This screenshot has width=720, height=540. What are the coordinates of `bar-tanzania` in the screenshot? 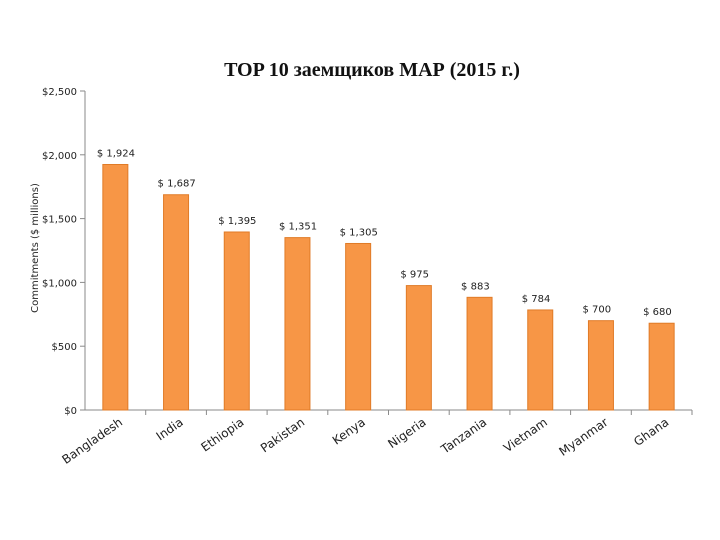 It's located at (479, 353).